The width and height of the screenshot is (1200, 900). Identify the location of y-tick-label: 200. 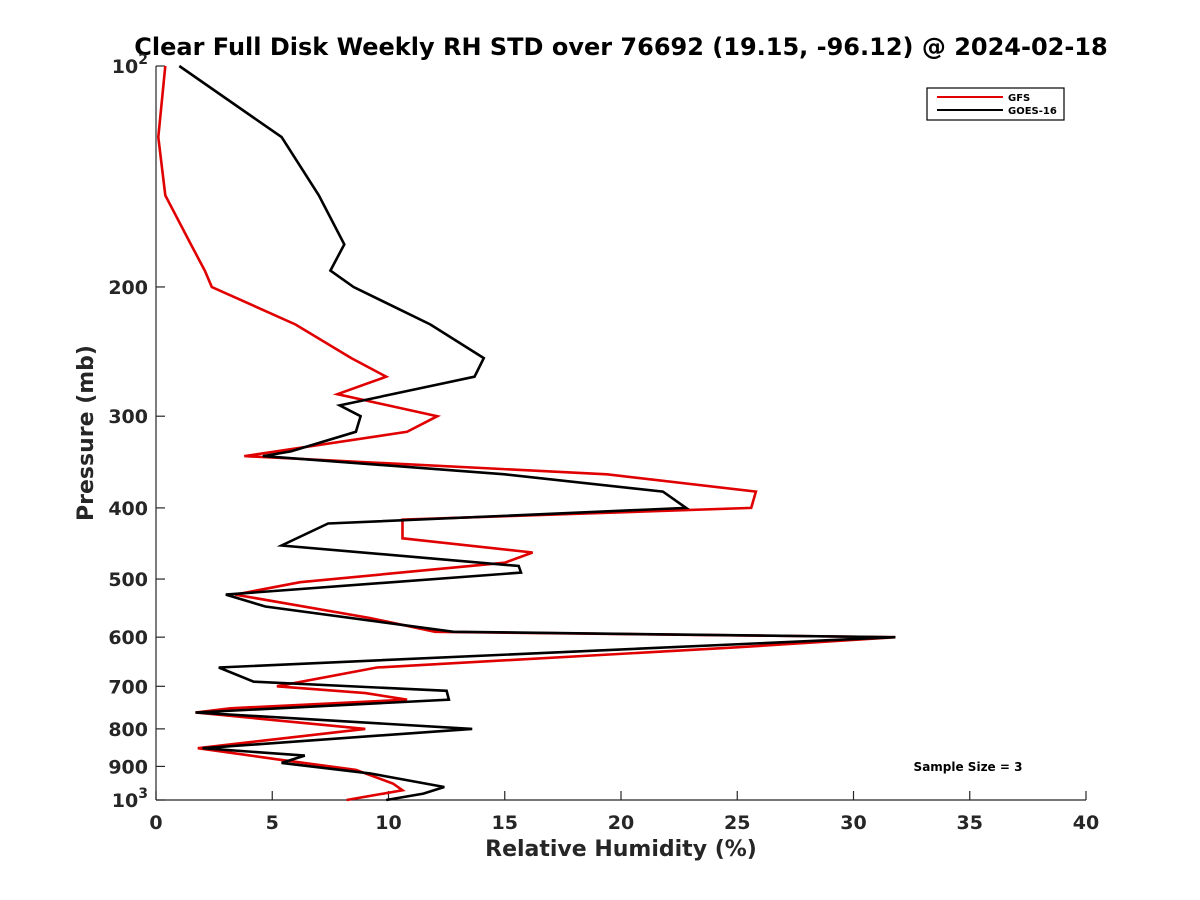
(128, 288).